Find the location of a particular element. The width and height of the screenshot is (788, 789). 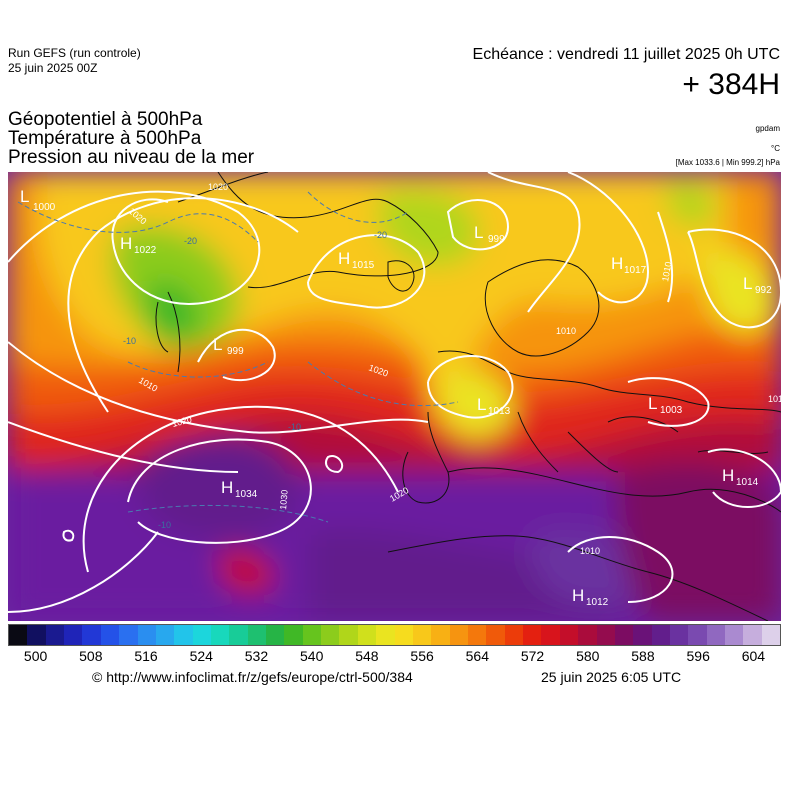

svg-text: 1030 is located at coordinates (284, 499).